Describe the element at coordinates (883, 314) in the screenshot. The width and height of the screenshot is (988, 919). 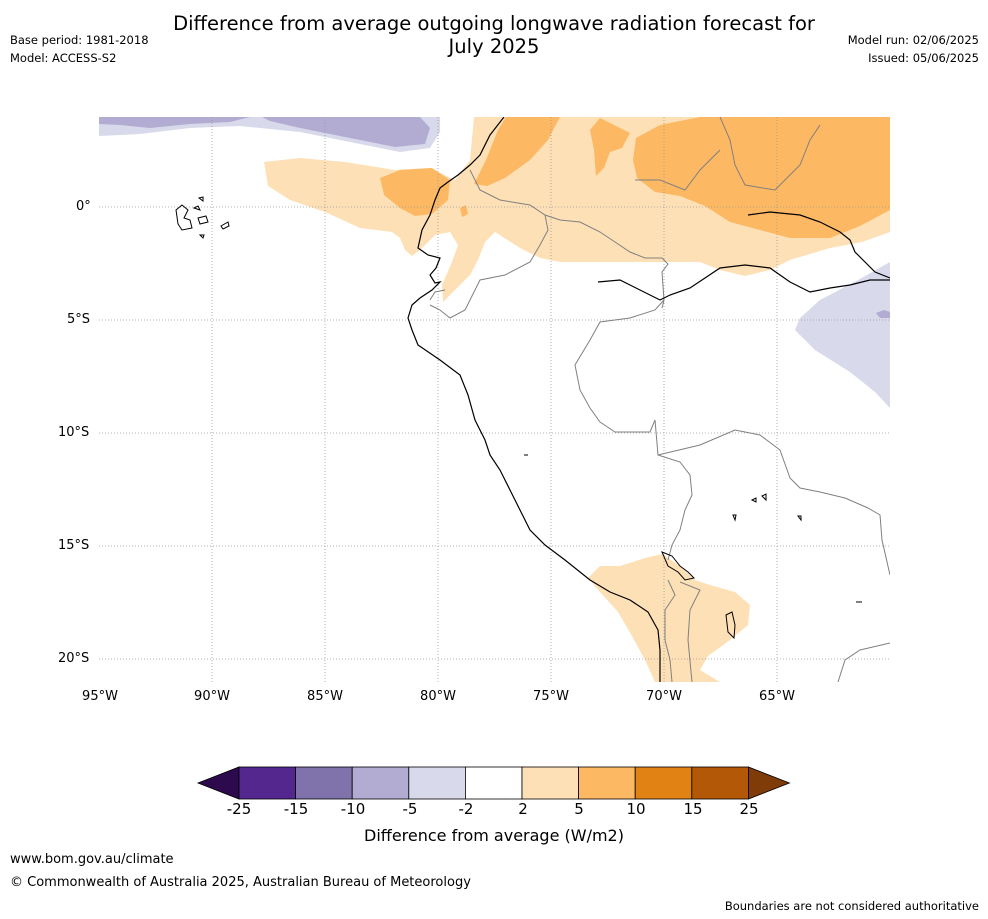
I see `anomaly-negative-east-patch` at that location.